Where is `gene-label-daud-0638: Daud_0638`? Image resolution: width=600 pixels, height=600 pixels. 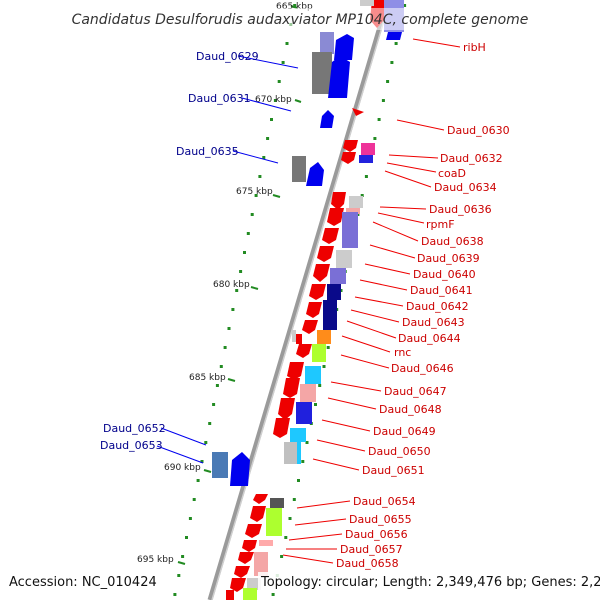
gene-label-daud-0638: Daud_0638 is located at coordinates (452, 241).